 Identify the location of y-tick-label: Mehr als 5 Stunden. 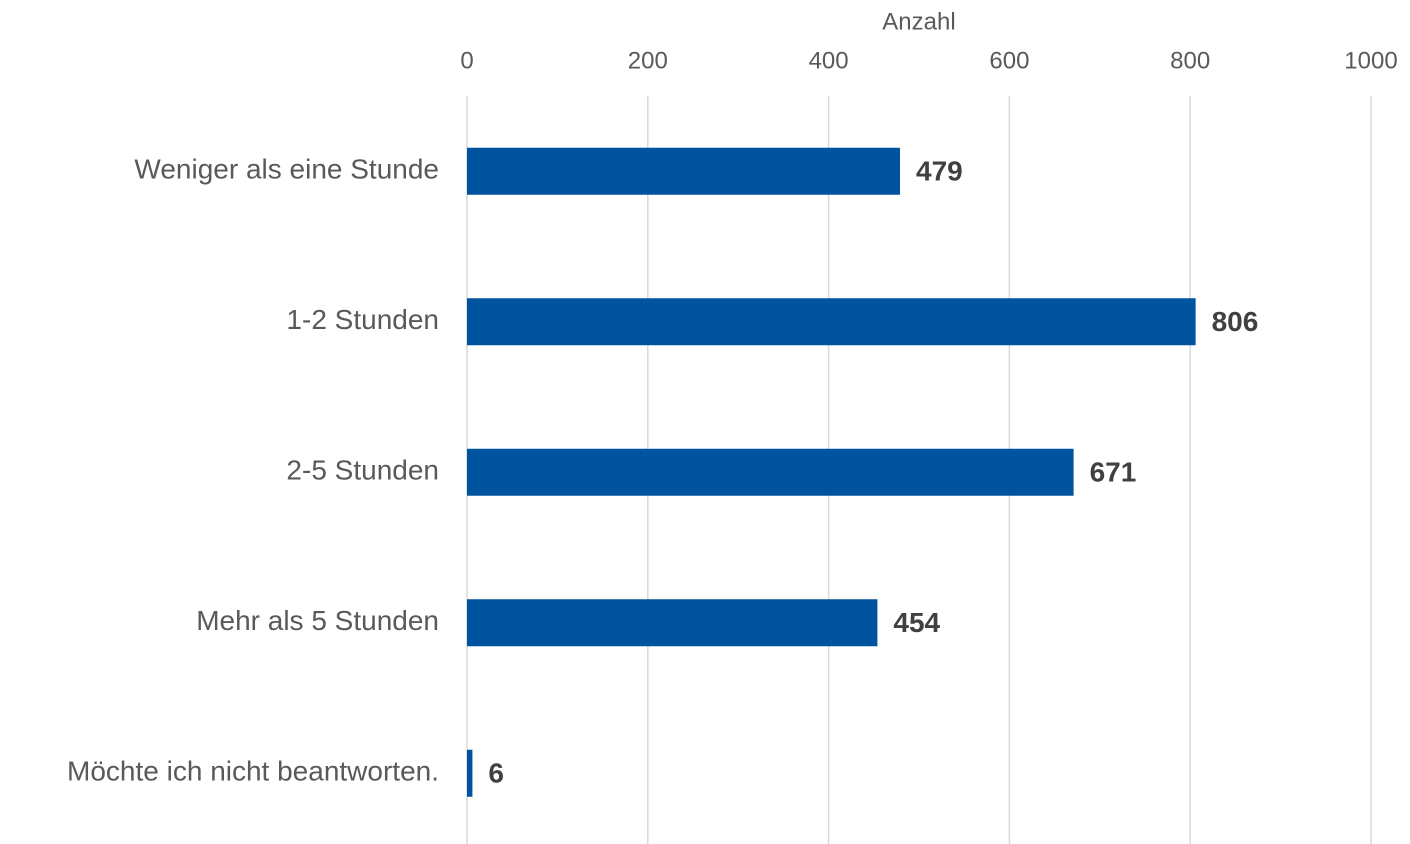
(317, 620).